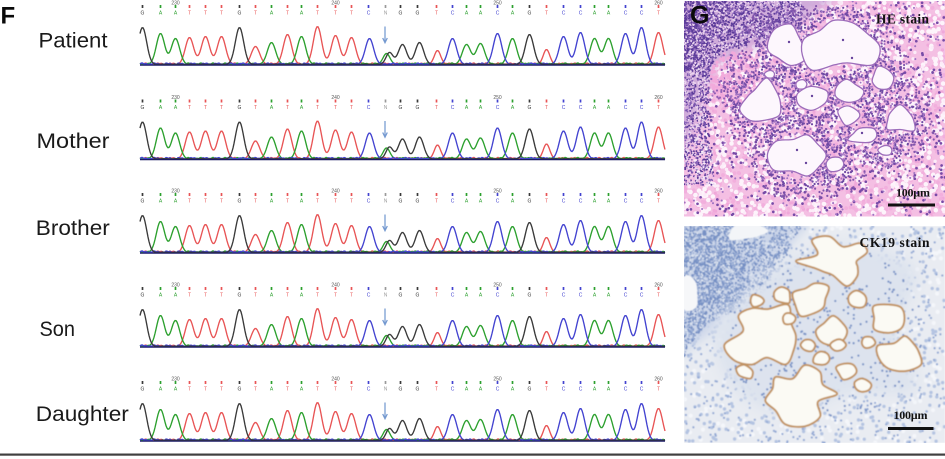  I want to click on svg-text: Brother, so click(73, 228).